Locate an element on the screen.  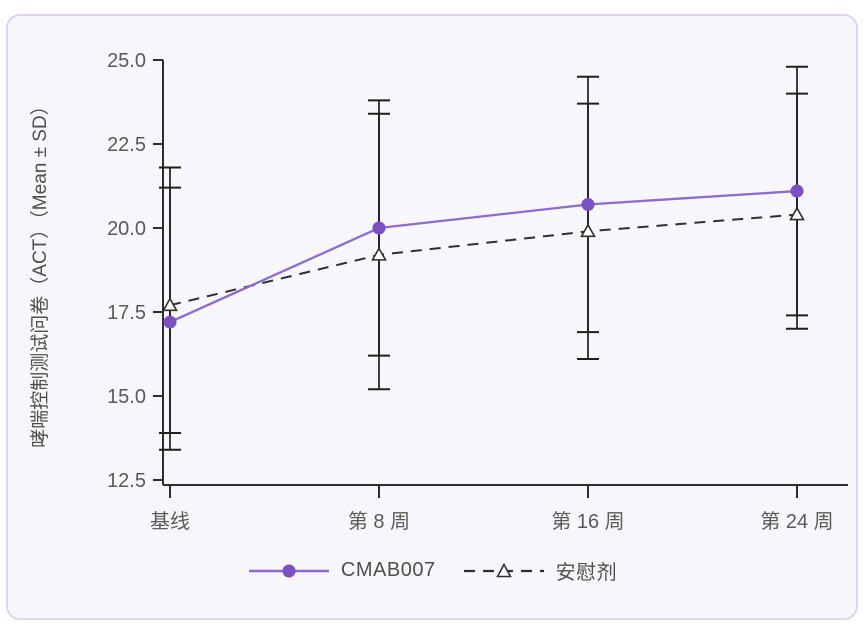
x-tick-label: 第 8 周 is located at coordinates (379, 521).